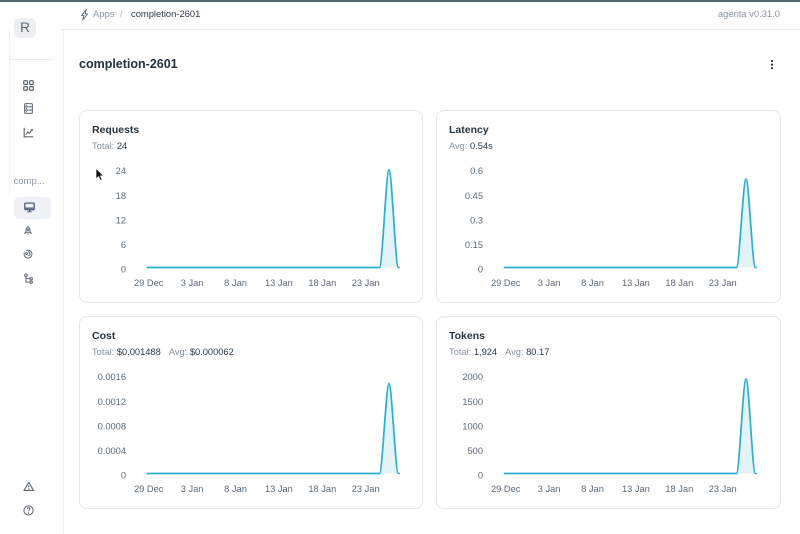 The width and height of the screenshot is (800, 534). Describe the element at coordinates (112, 426) in the screenshot. I see `svg-text: 0.0008` at that location.